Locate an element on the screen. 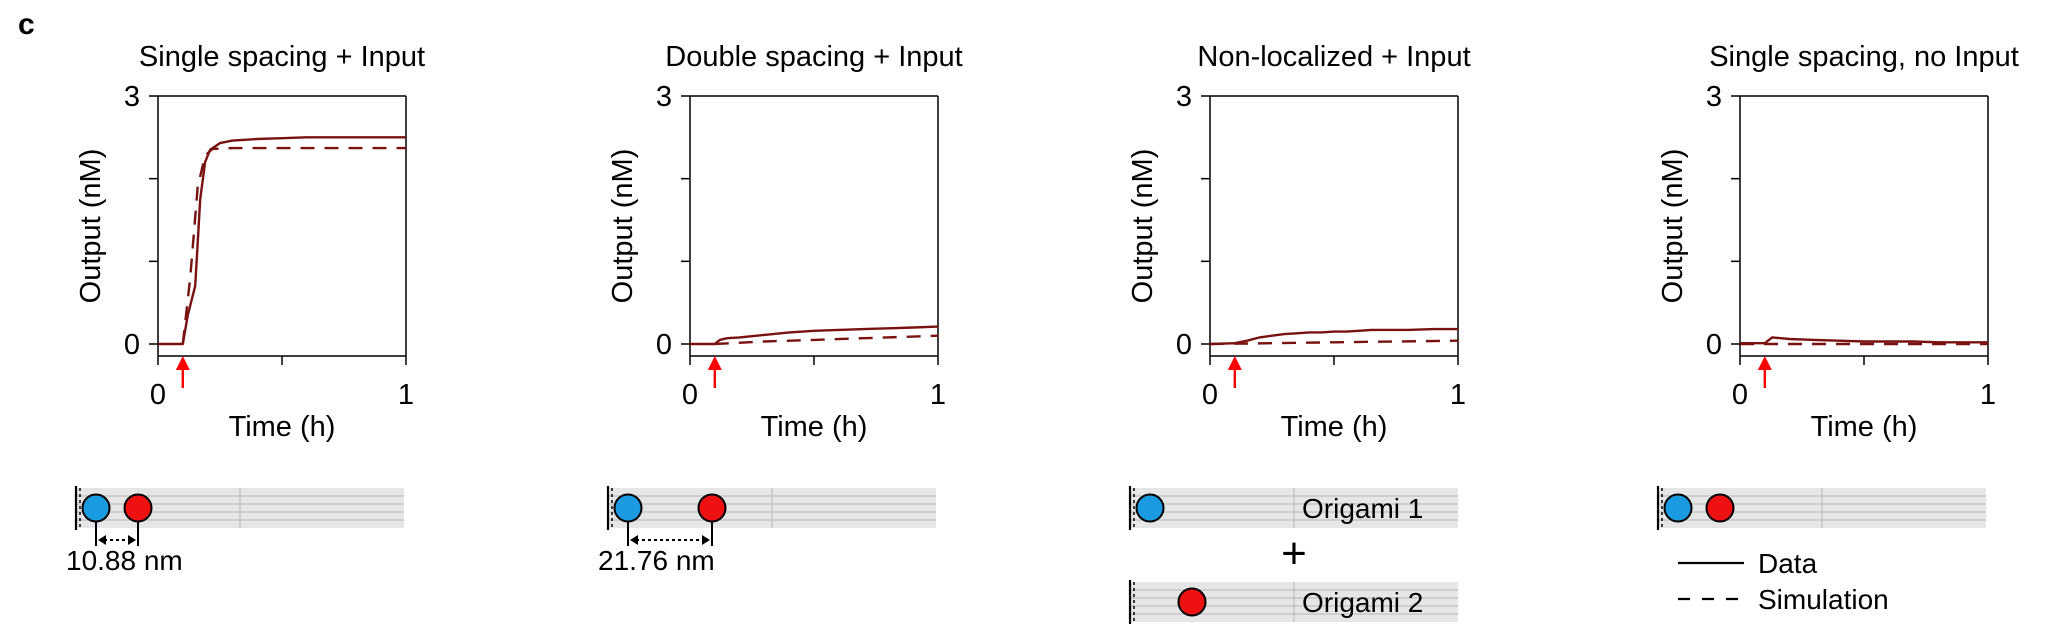 The width and height of the screenshot is (2048, 642). panel-4-x-tick-label-max: 1 is located at coordinates (1988, 395).